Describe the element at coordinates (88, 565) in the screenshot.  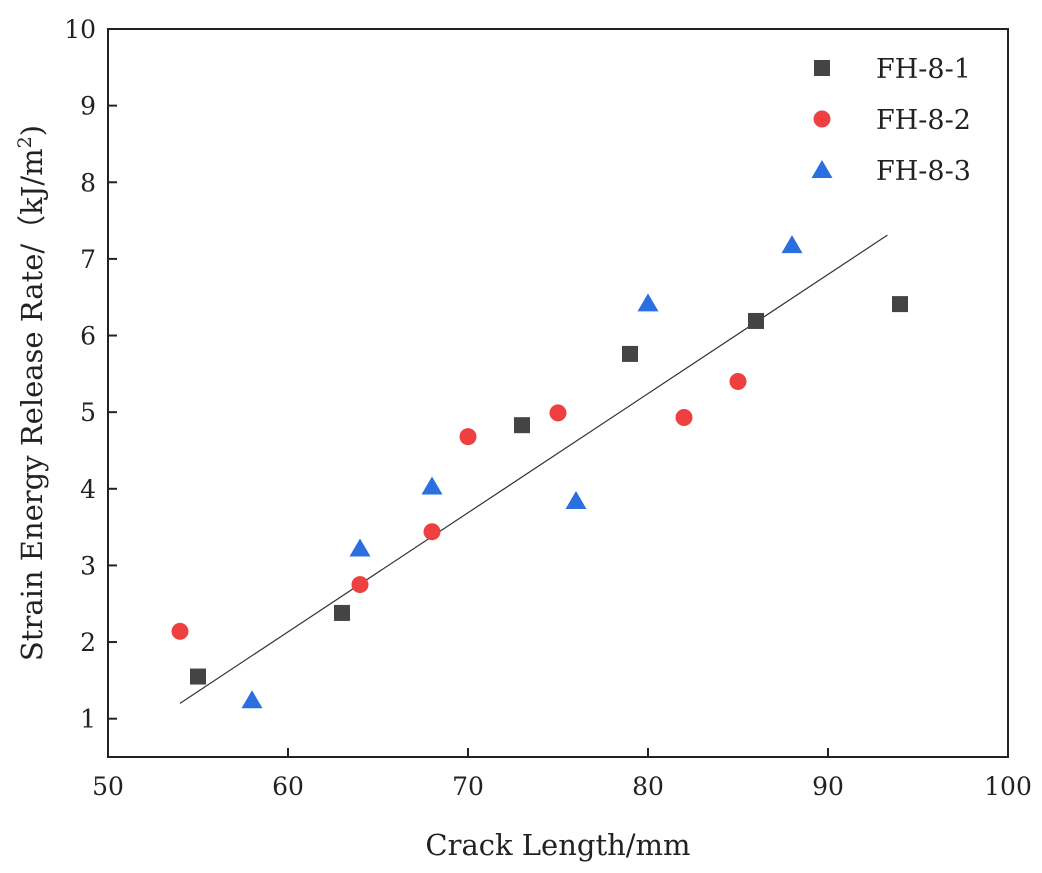
I see `y-tick-label: 3` at that location.